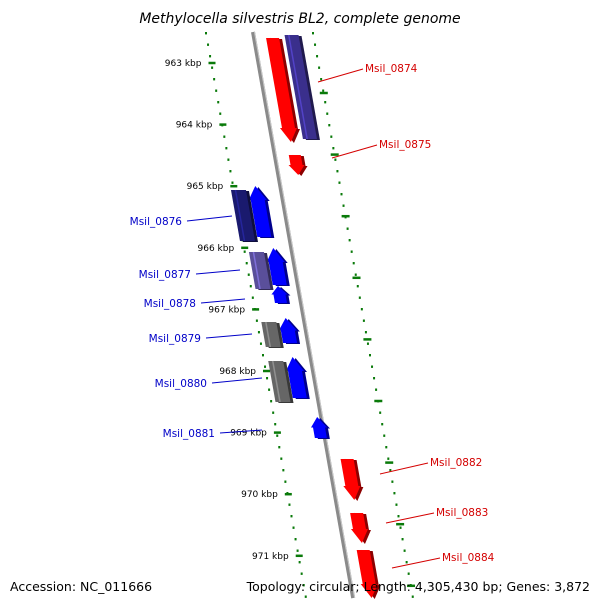 The height and width of the screenshot is (600, 600). I want to click on scale-tick-label: 964 kbp, so click(194, 126).